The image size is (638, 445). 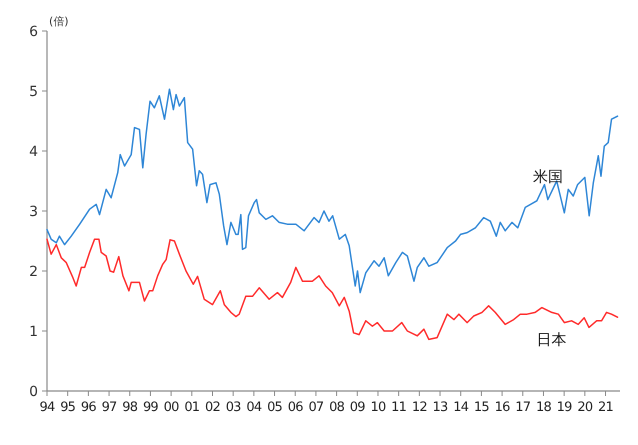 I want to click on x-tick-label: 15, so click(x=482, y=407).